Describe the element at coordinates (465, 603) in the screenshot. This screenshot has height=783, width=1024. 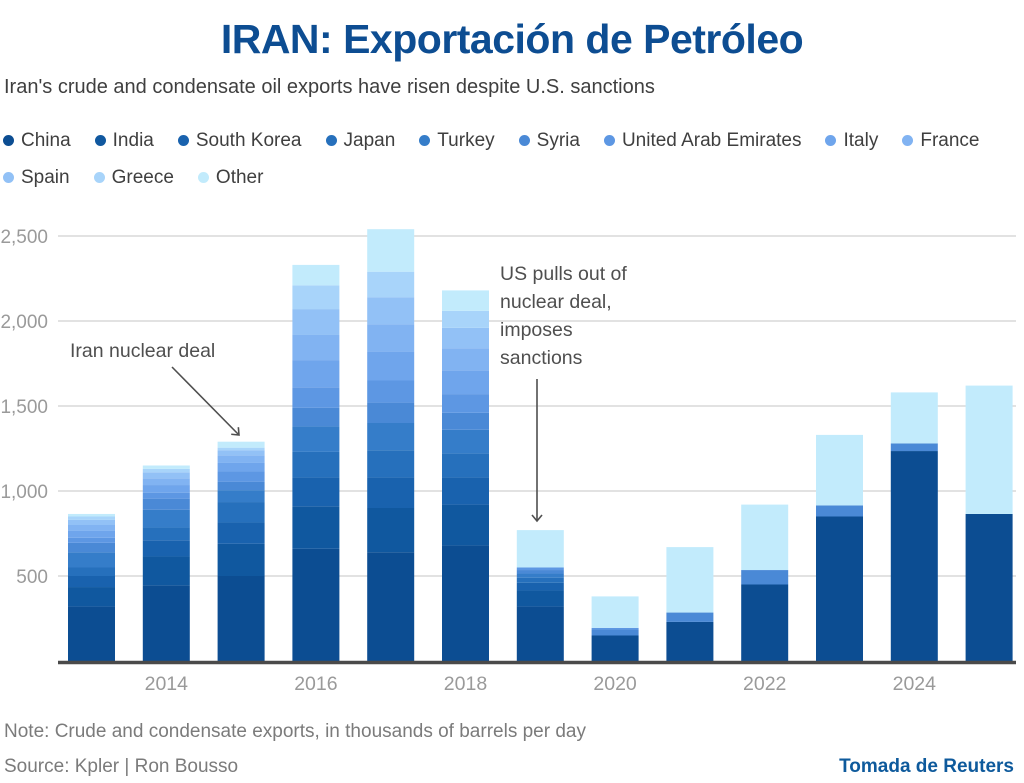
I see `bar-segment-2018-china` at that location.